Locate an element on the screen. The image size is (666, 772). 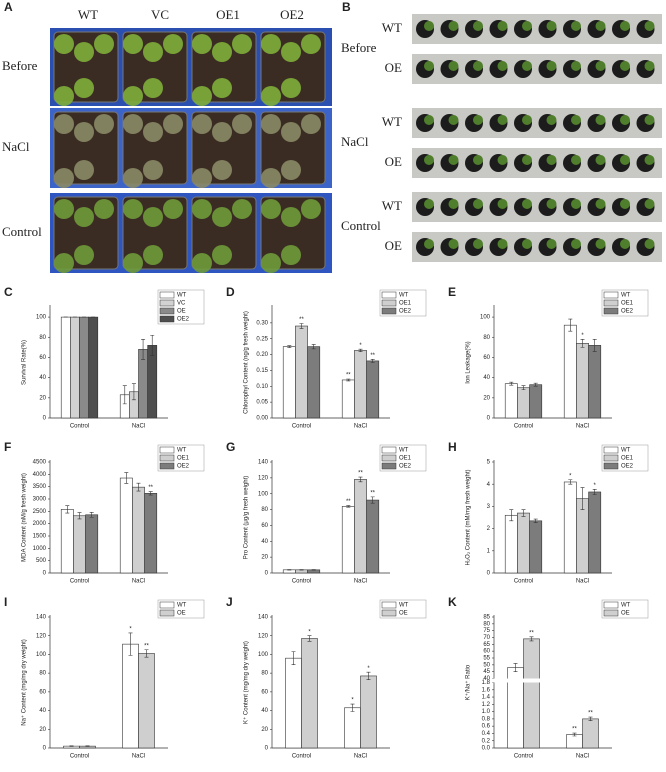
y-tick-label: 0.25 is located at coordinates (262, 339).